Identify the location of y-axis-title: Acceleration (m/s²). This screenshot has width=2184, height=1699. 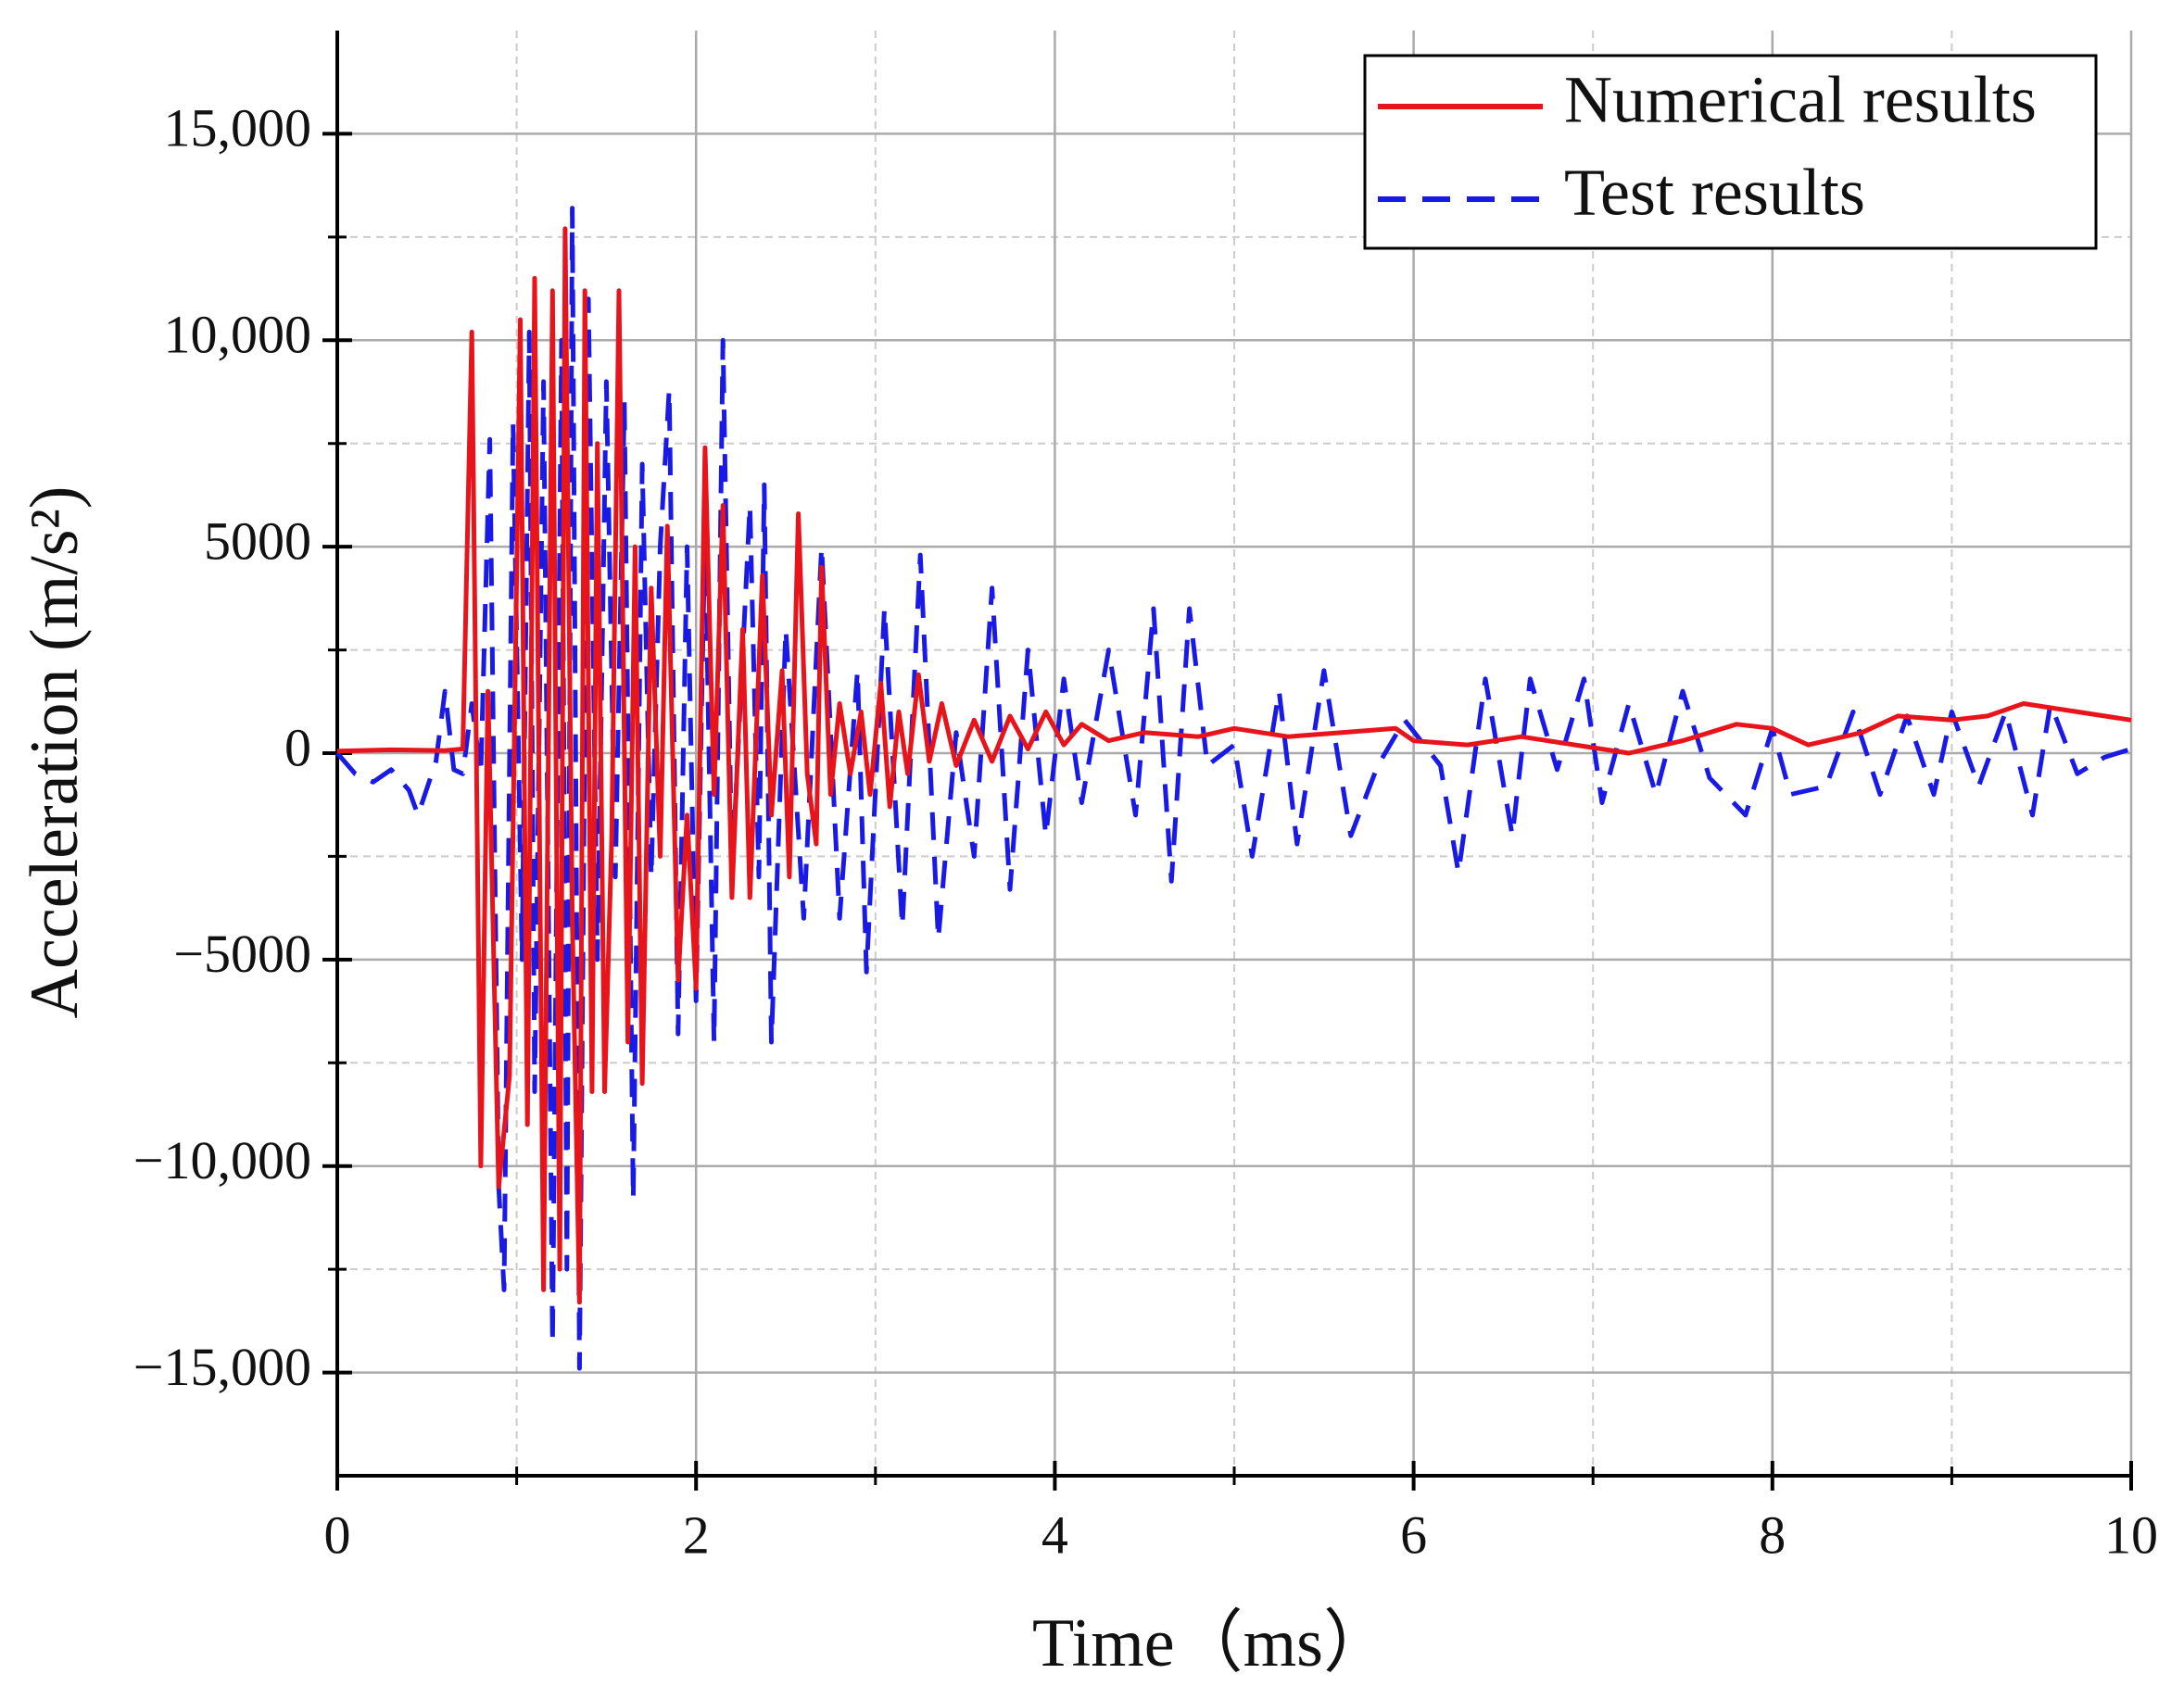
(55, 752).